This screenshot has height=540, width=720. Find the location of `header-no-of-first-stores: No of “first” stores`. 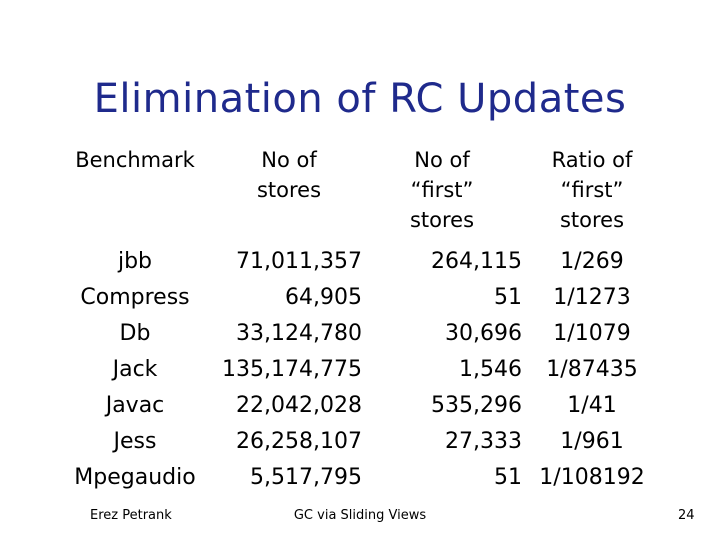

header-no-of-first-stores: No of “first” stores is located at coordinates (442, 195).